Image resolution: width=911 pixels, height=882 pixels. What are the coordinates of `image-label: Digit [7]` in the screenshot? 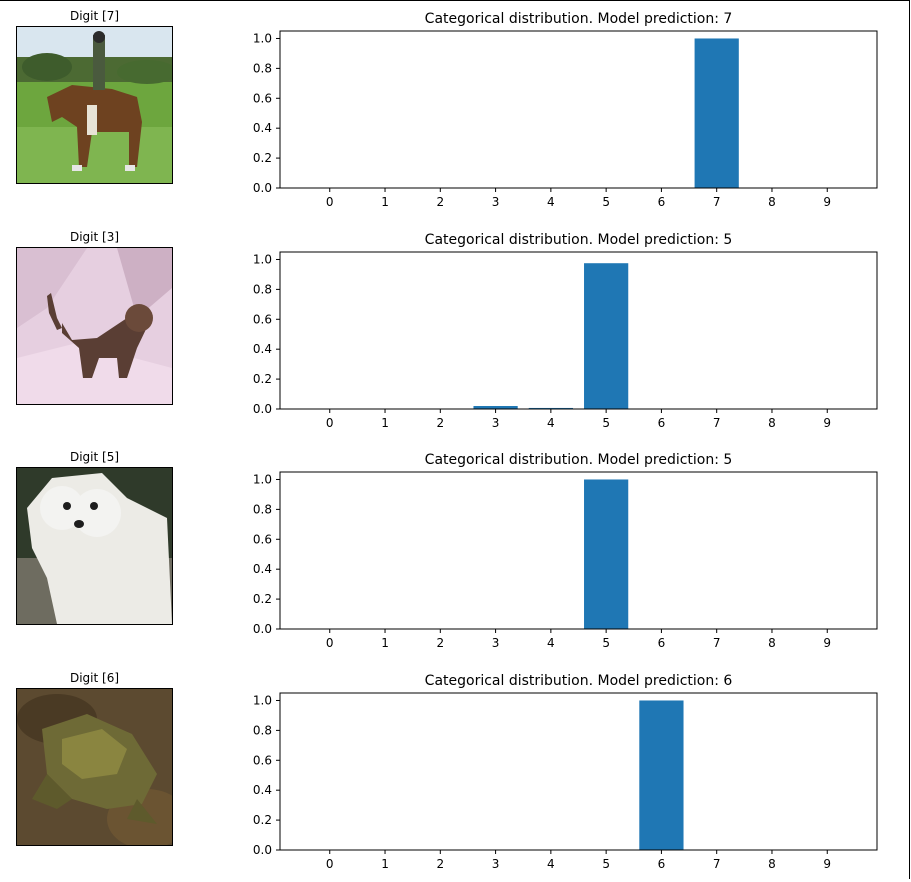 It's located at (94, 16).